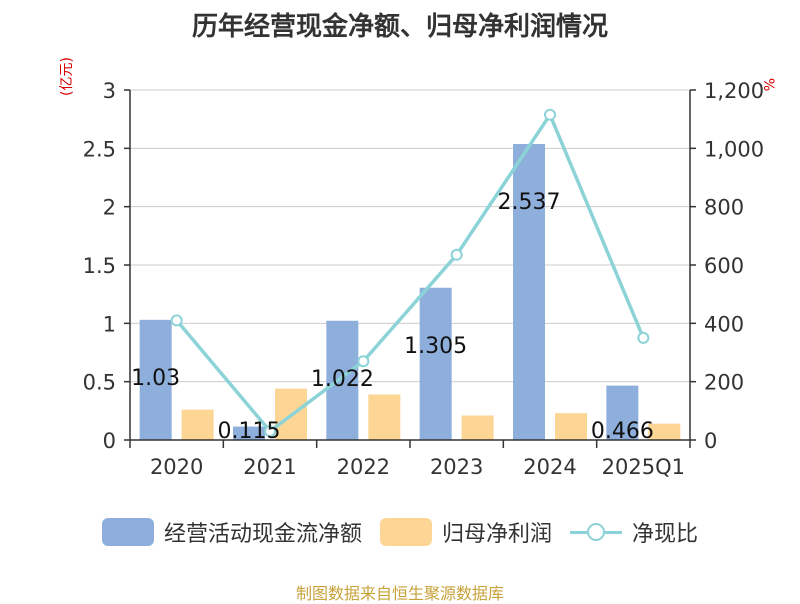 The image size is (800, 604). I want to click on bar-data-label: 1.305, so click(435, 346).